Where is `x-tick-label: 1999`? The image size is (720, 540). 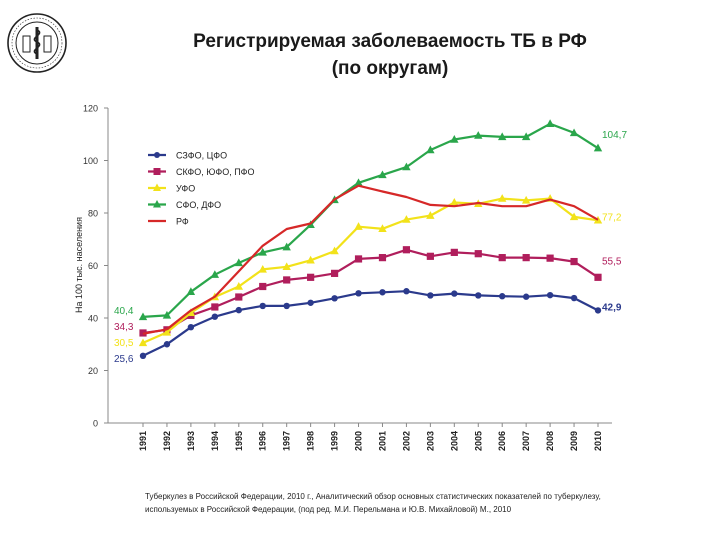
x-tick-label: 1999 is located at coordinates (335, 441).